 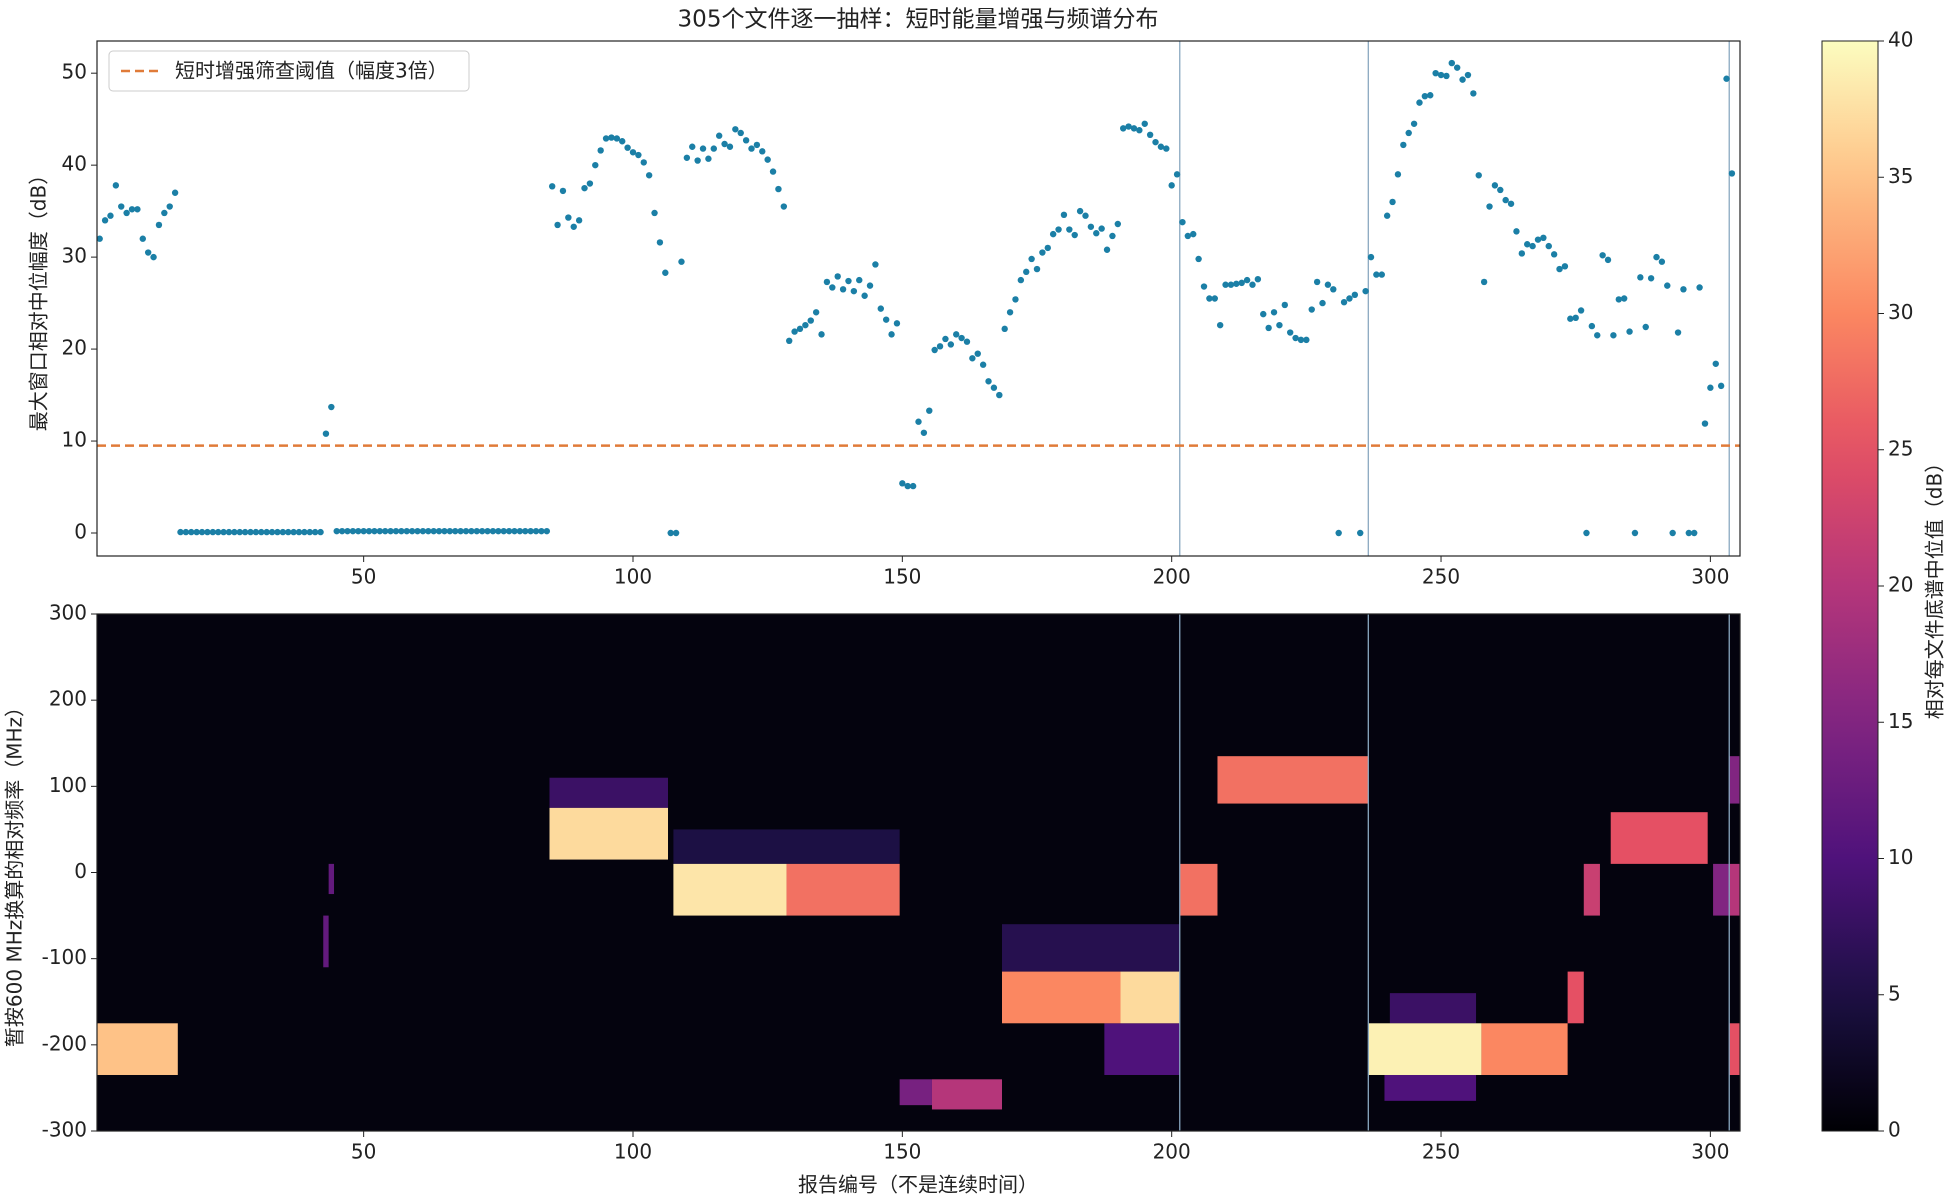 I want to click on y-tick-label: 300, so click(x=68, y=613).